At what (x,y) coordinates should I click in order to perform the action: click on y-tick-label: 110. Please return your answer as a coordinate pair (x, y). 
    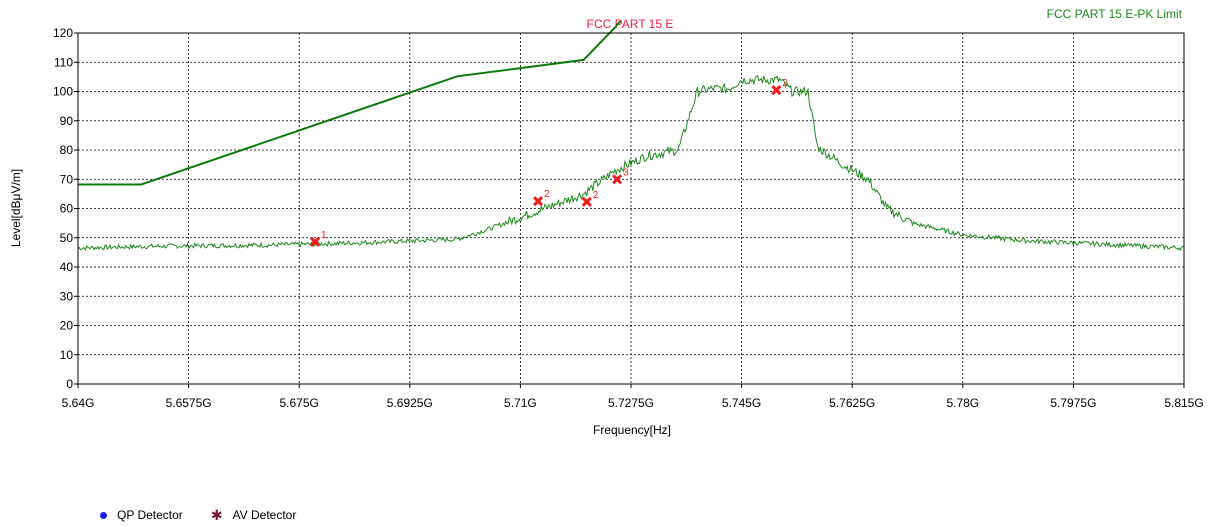
    Looking at the image, I should click on (63, 62).